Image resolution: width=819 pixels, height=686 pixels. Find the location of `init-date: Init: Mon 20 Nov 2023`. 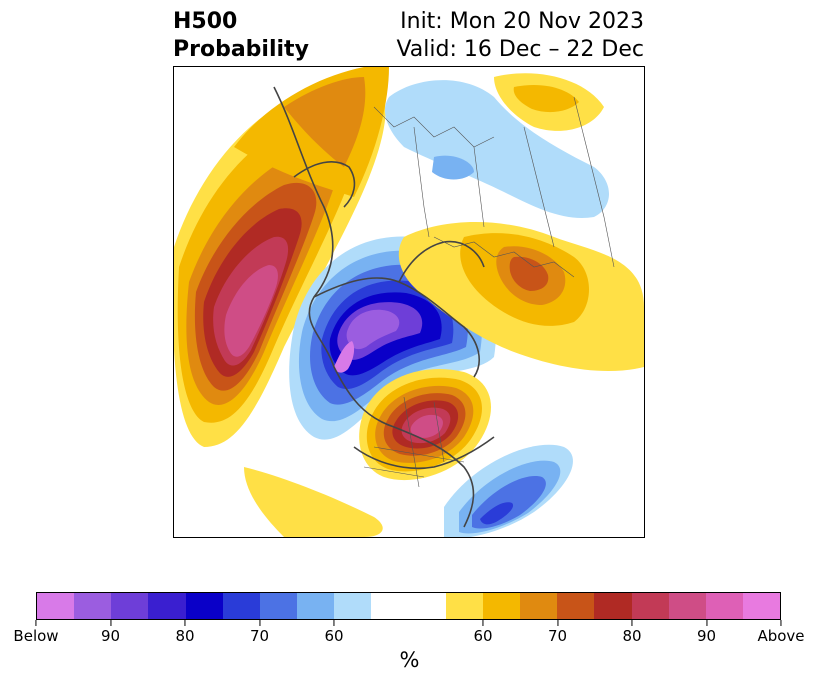

init-date: Init: Mon 20 Nov 2023 is located at coordinates (522, 21).